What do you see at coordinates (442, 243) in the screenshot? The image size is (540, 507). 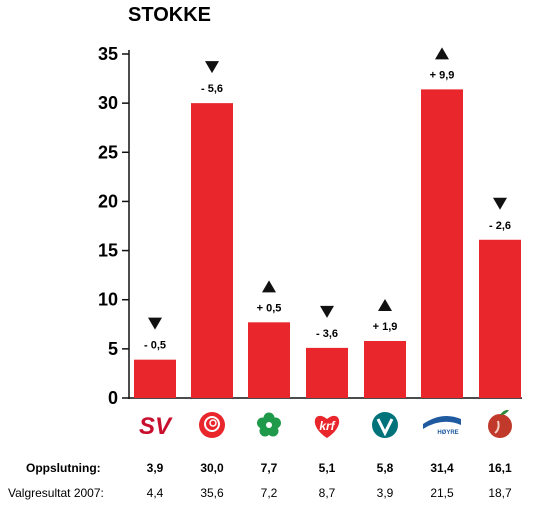 I see `bar-høyre` at bounding box center [442, 243].